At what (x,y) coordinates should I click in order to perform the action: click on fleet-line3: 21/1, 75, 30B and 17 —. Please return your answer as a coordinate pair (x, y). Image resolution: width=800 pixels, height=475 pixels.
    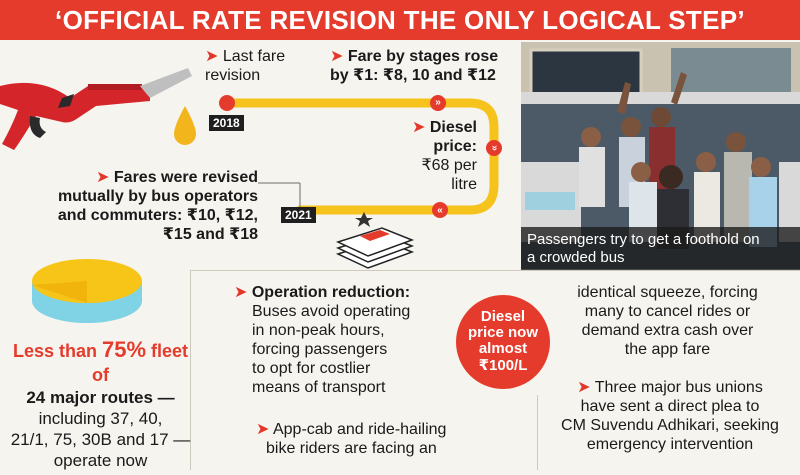
    Looking at the image, I should click on (100, 439).